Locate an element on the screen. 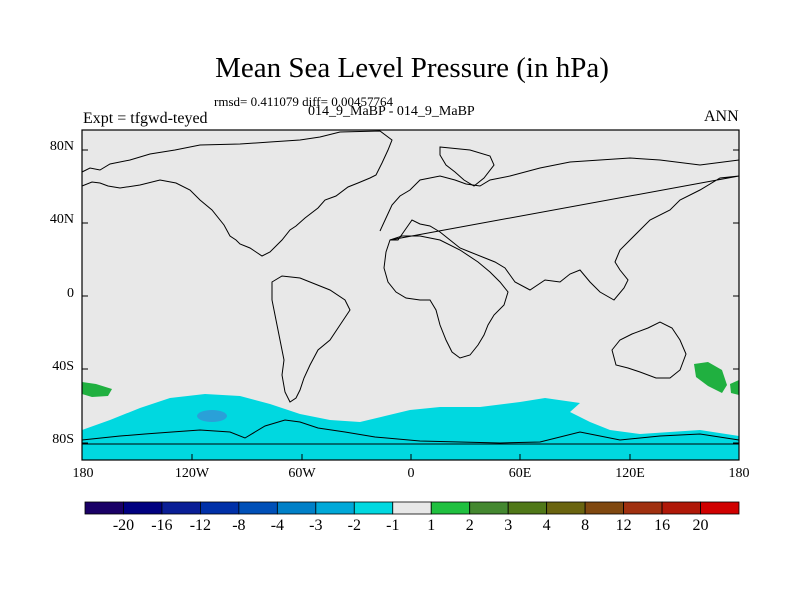  coast-eurasia is located at coordinates (559, 229).